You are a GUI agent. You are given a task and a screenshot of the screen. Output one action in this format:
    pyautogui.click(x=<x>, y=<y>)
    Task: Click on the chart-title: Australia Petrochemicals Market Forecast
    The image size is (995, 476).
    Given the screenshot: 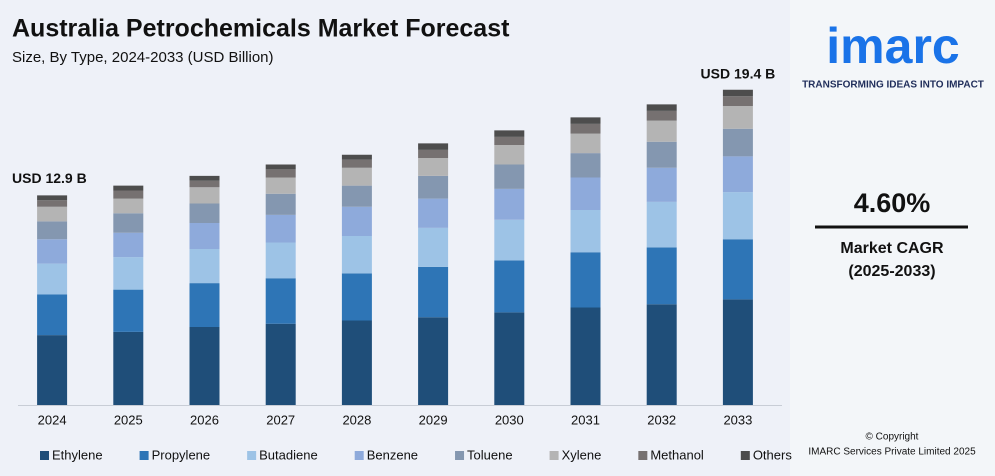 What is the action you would take?
    pyautogui.click(x=261, y=29)
    